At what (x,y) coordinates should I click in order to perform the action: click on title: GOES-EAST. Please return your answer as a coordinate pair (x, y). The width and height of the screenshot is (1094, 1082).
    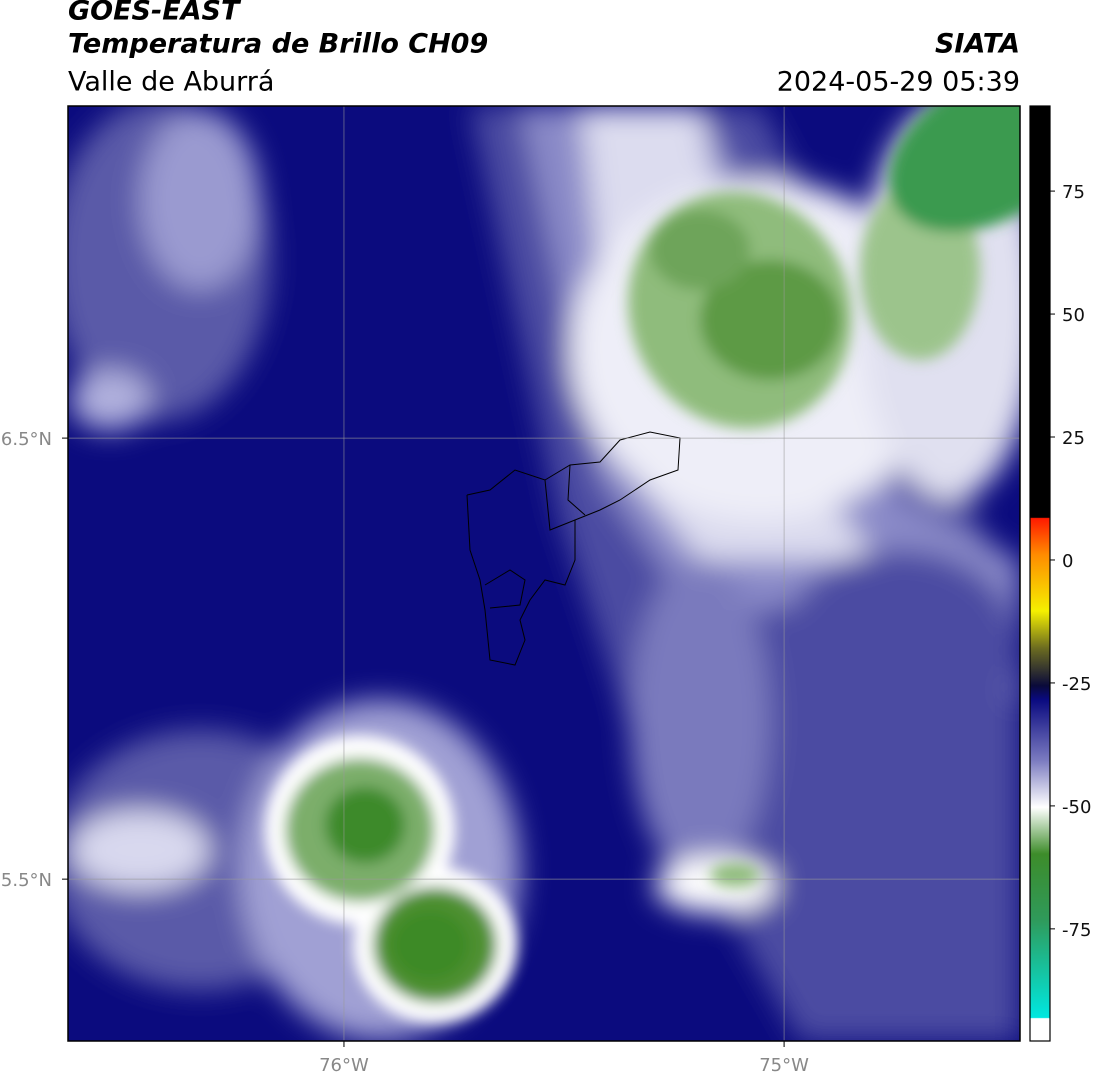
    Looking at the image, I should click on (155, 13).